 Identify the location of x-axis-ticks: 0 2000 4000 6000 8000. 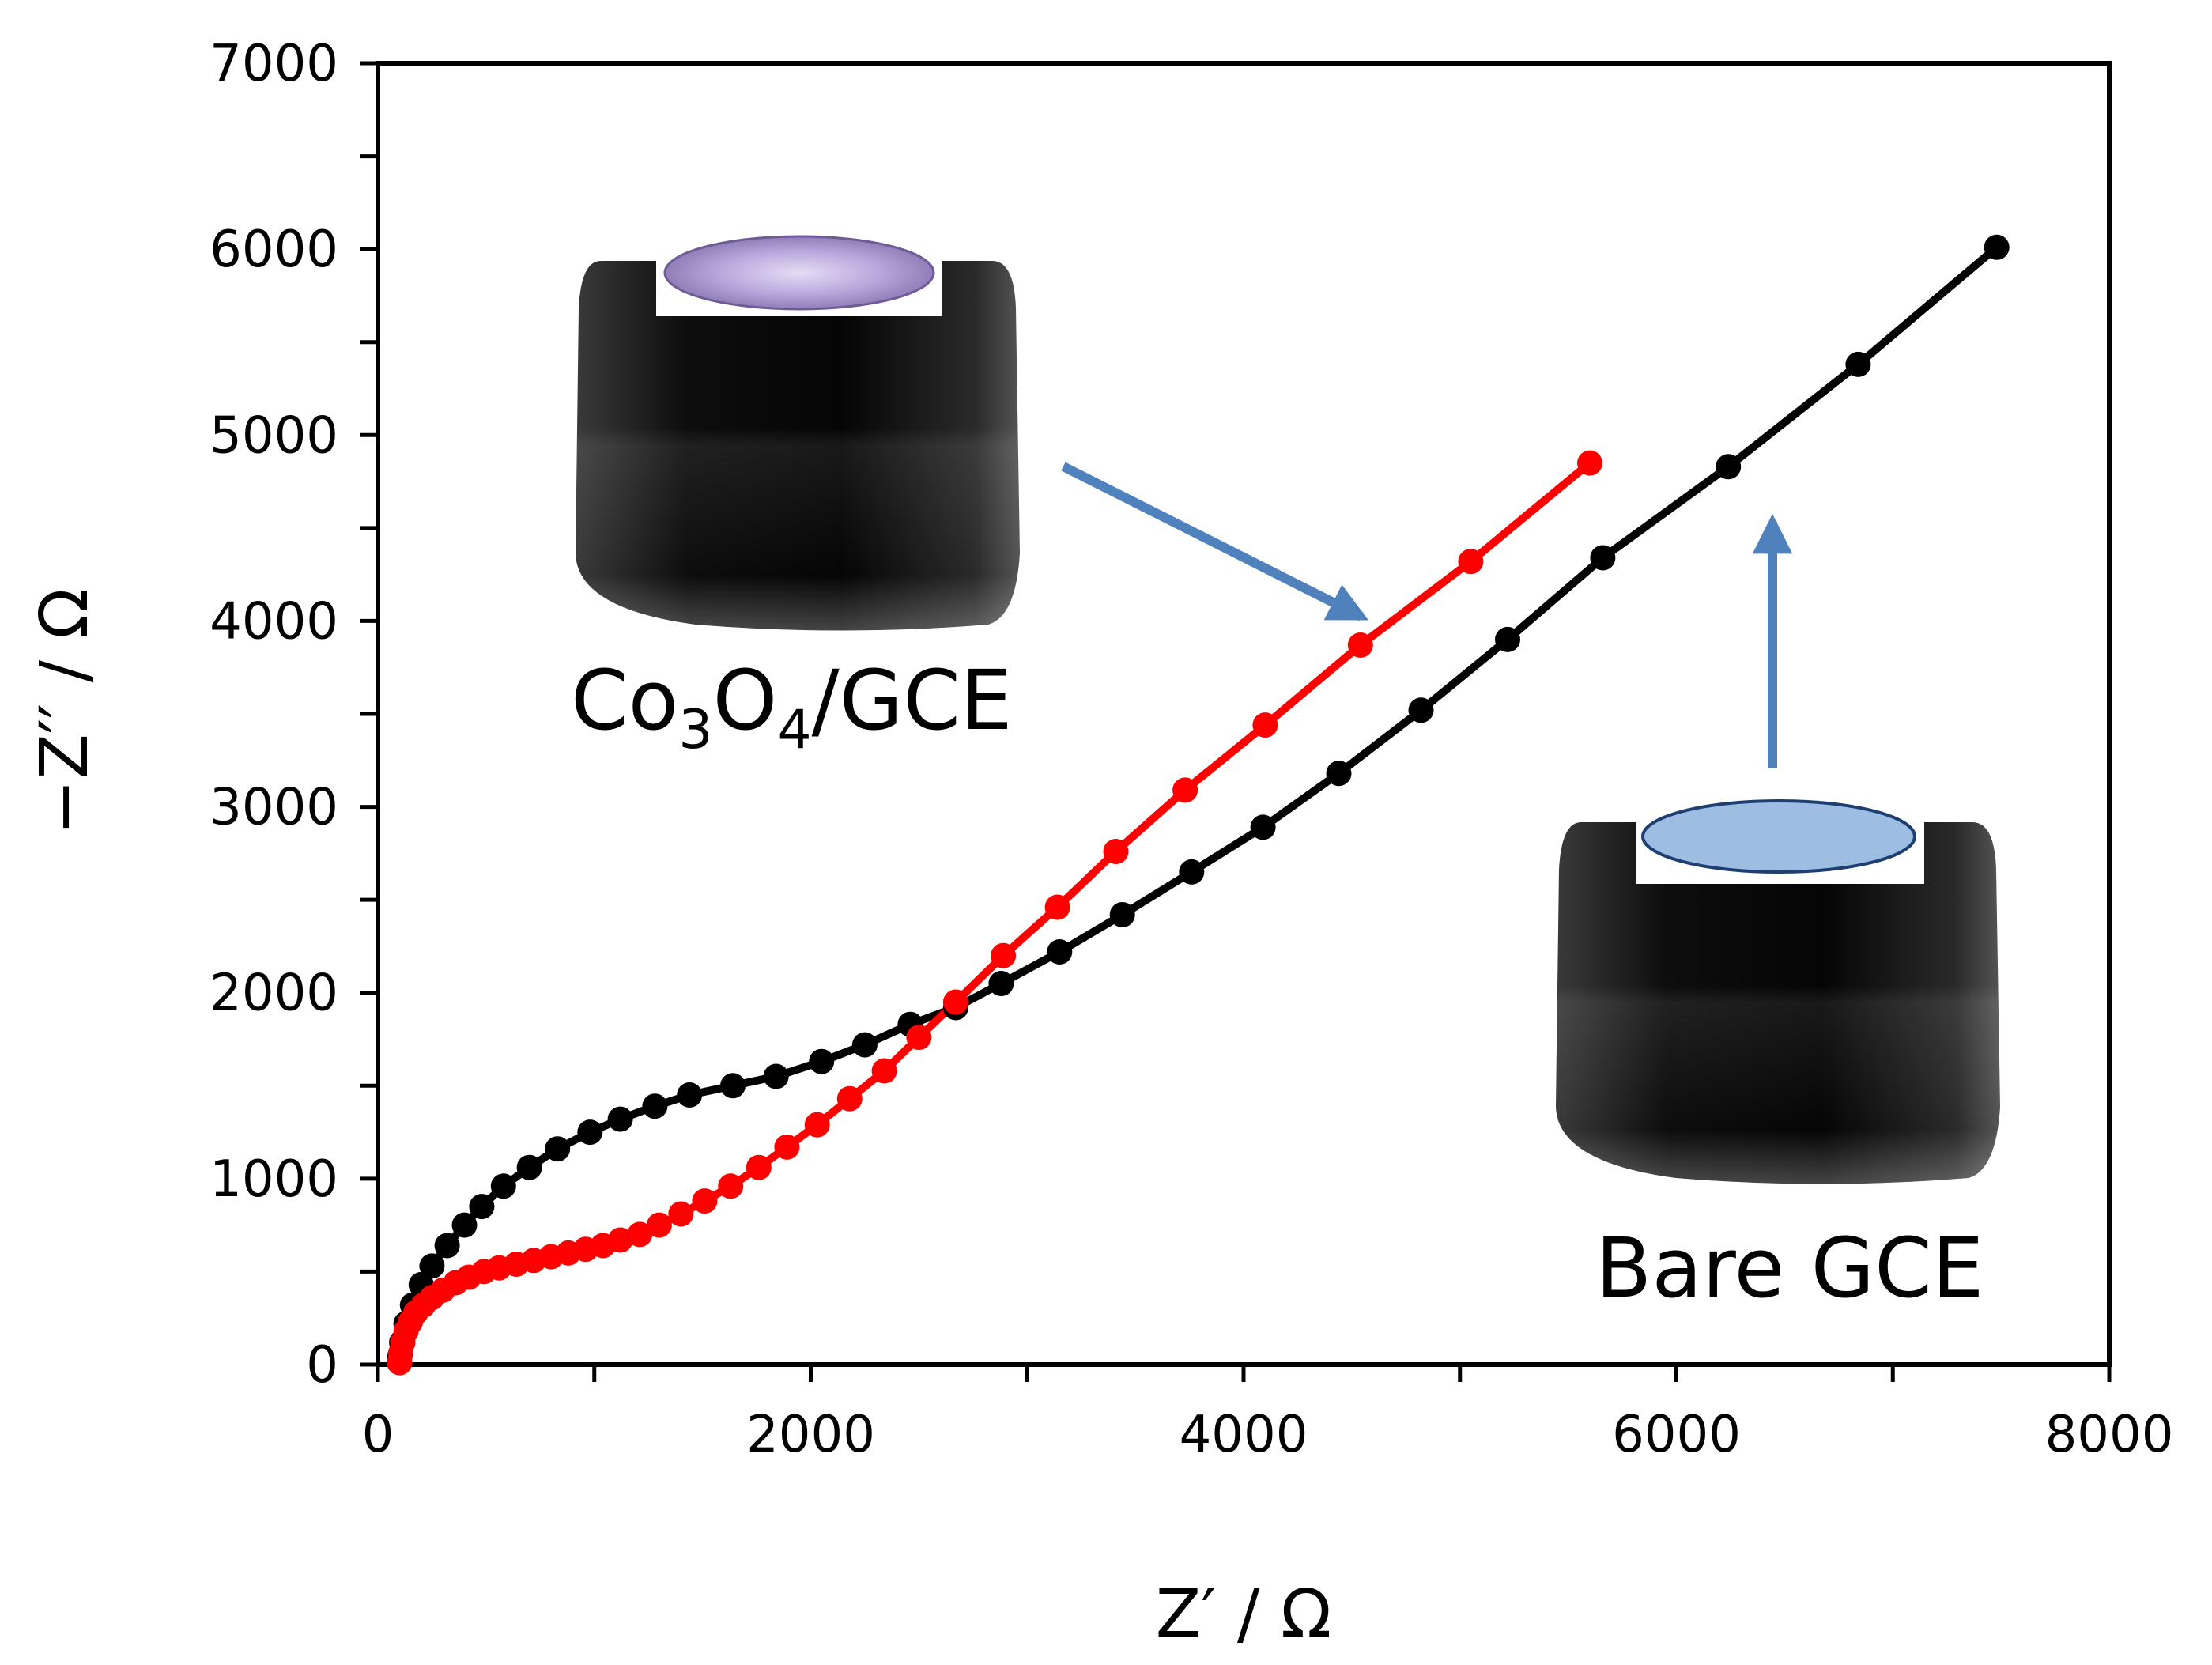
(1268, 1414).